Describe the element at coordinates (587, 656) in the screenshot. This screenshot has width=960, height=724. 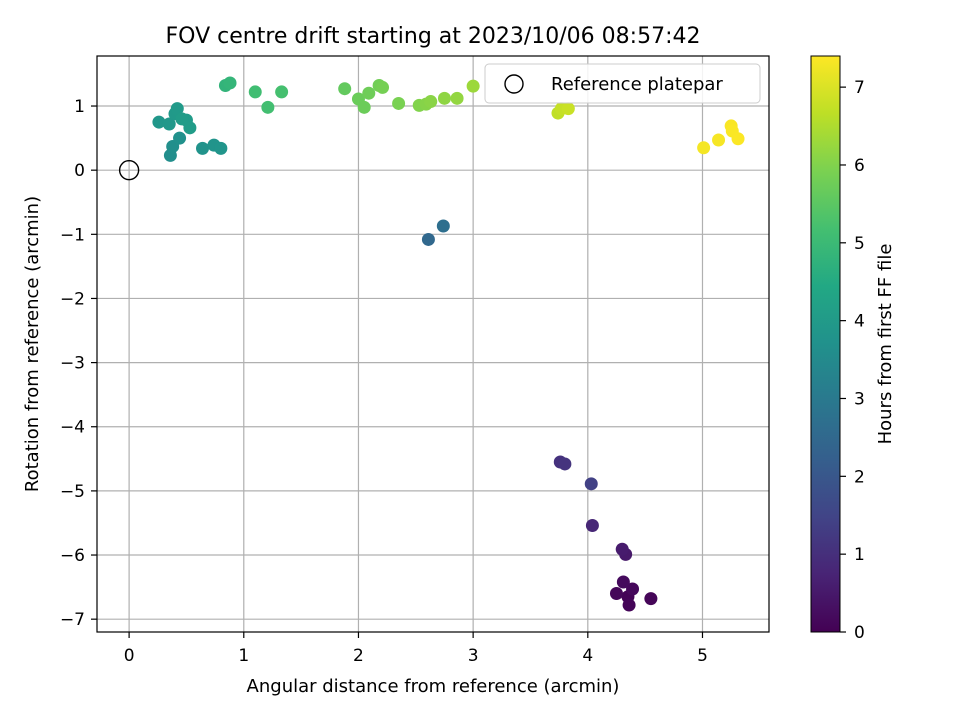
I see `x-tick-label: 4` at that location.